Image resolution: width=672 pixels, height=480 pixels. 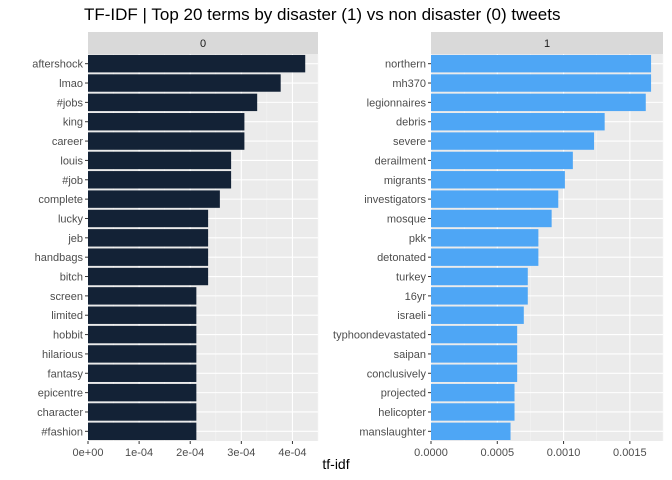 I want to click on bar-handbags, so click(x=148, y=257).